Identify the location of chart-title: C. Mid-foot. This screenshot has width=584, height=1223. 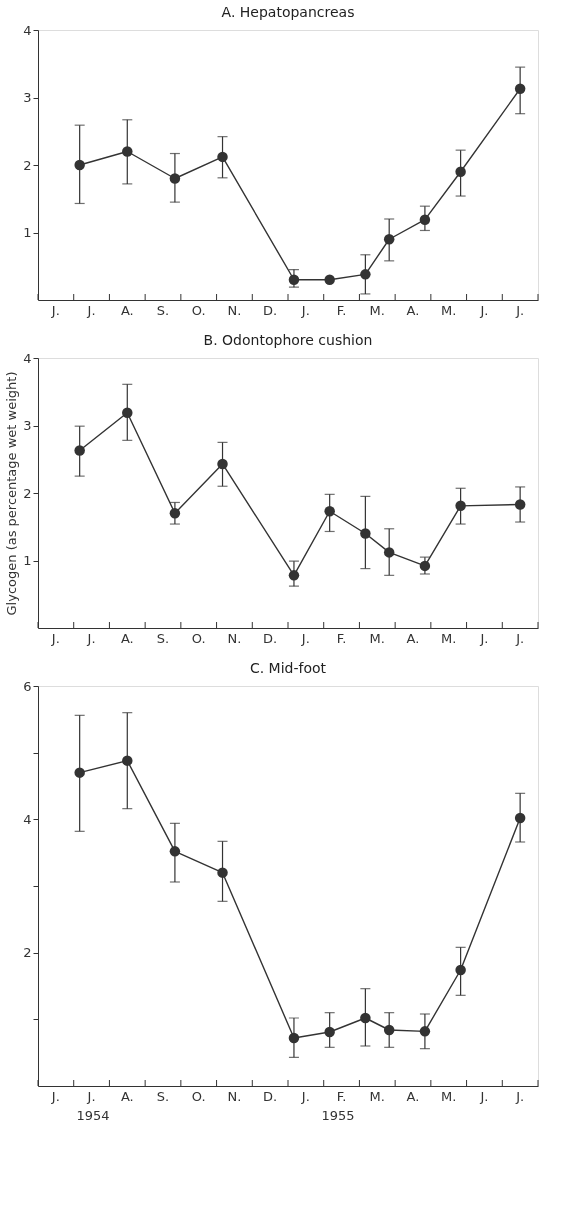
(288, 668).